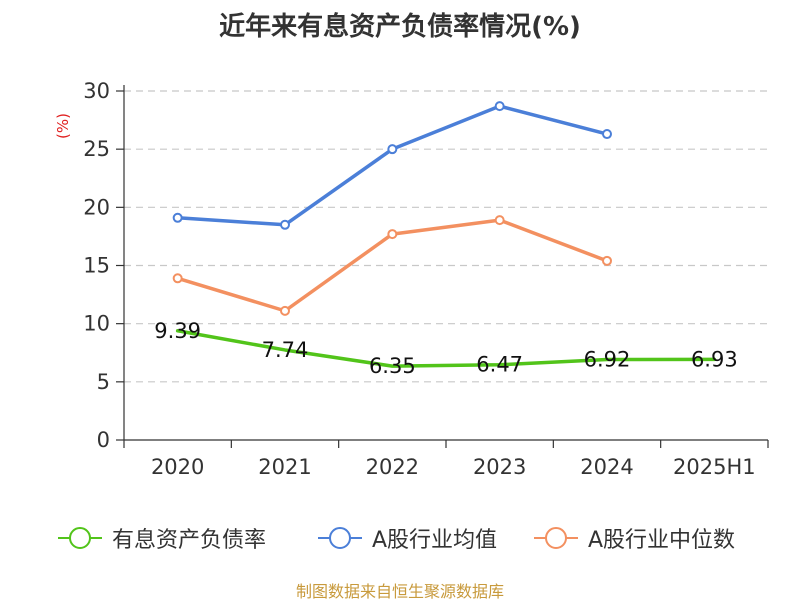 This screenshot has height=602, width=800. What do you see at coordinates (714, 359) in the screenshot?
I see `data-label: 6.93` at bounding box center [714, 359].